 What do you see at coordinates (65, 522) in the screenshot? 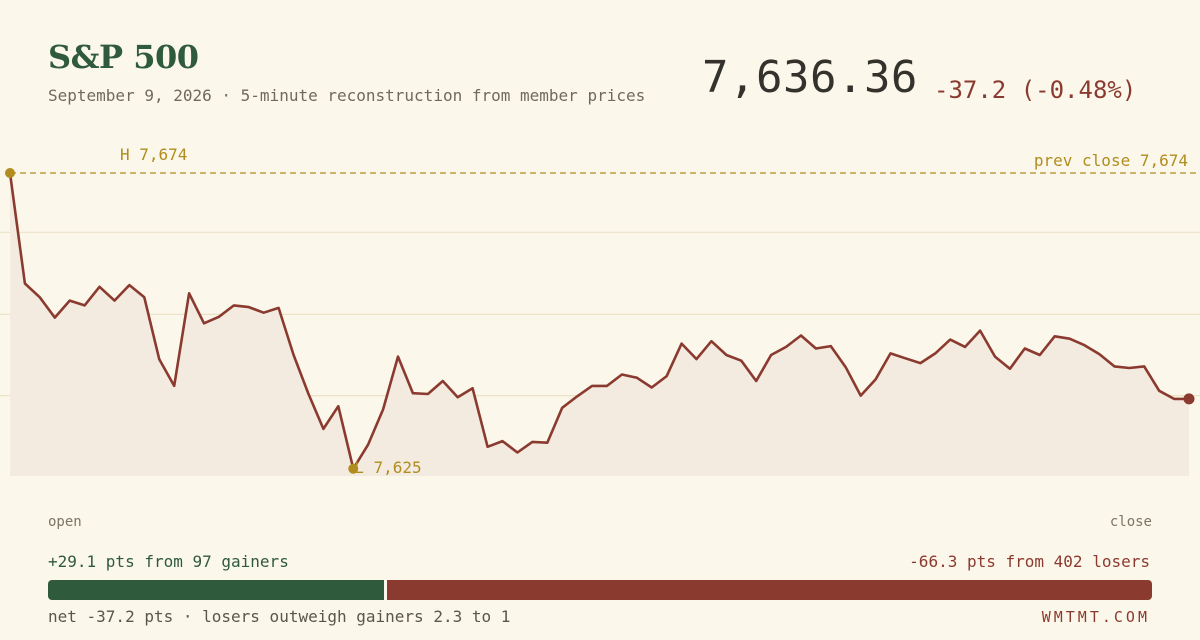
I see `x-start-label: open` at bounding box center [65, 522].